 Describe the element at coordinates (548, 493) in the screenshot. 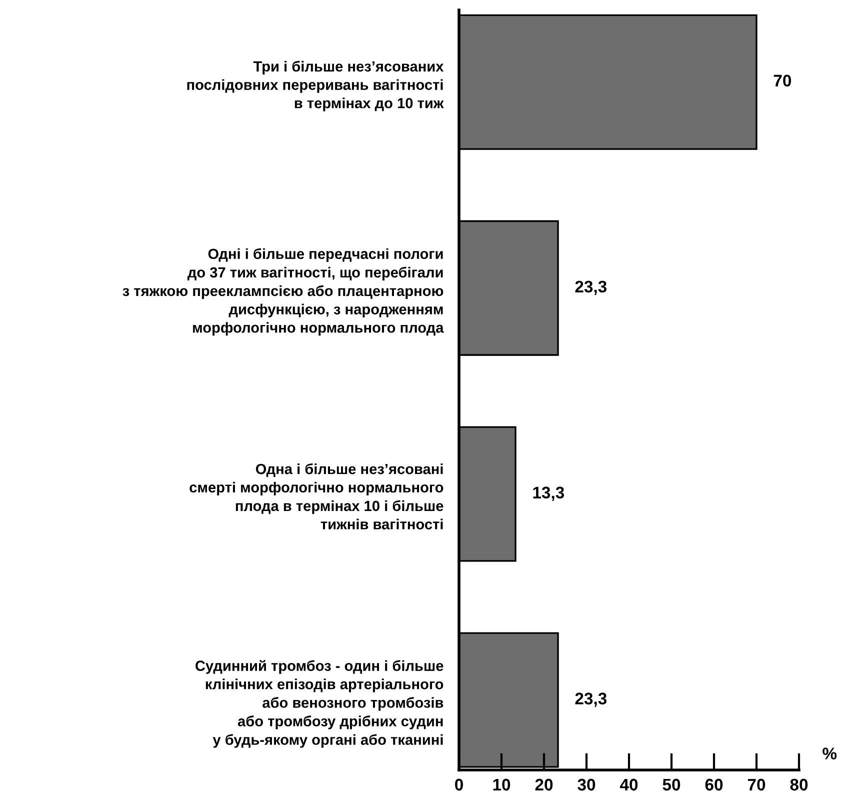

I see `data-label: 13,3` at that location.